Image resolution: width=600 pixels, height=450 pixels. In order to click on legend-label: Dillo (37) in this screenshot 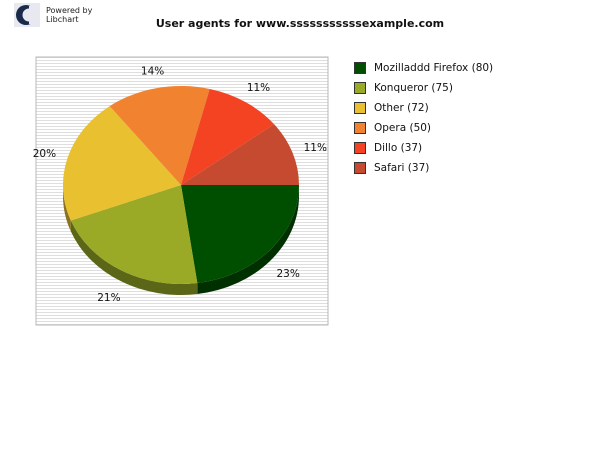, I will do `click(398, 148)`.